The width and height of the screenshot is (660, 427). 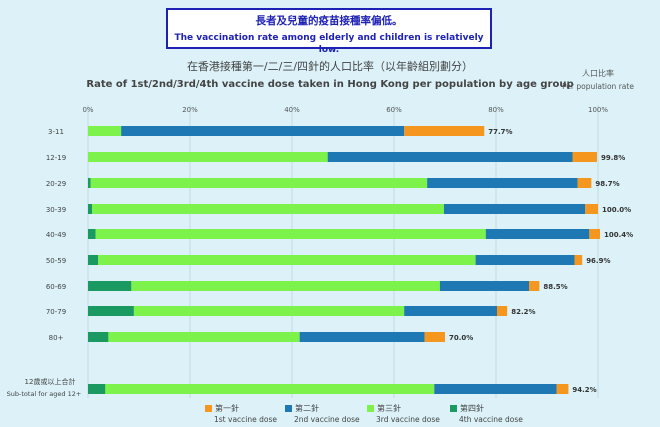 What do you see at coordinates (618, 235) in the screenshot?
I see `data-label: 100.4%` at bounding box center [618, 235].